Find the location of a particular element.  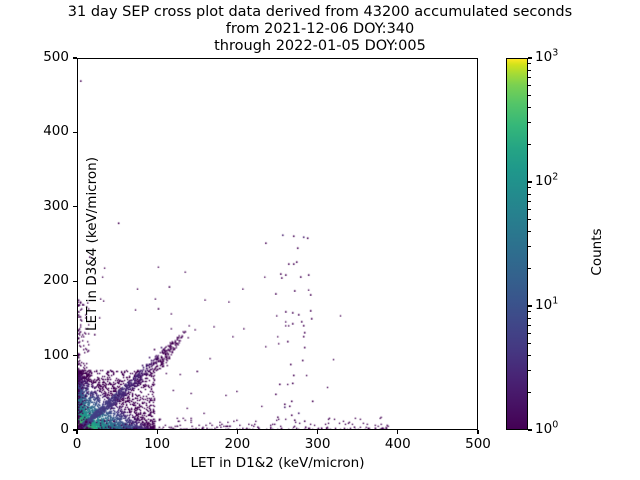

x-ticklabel-400: 400 is located at coordinates (397, 444).